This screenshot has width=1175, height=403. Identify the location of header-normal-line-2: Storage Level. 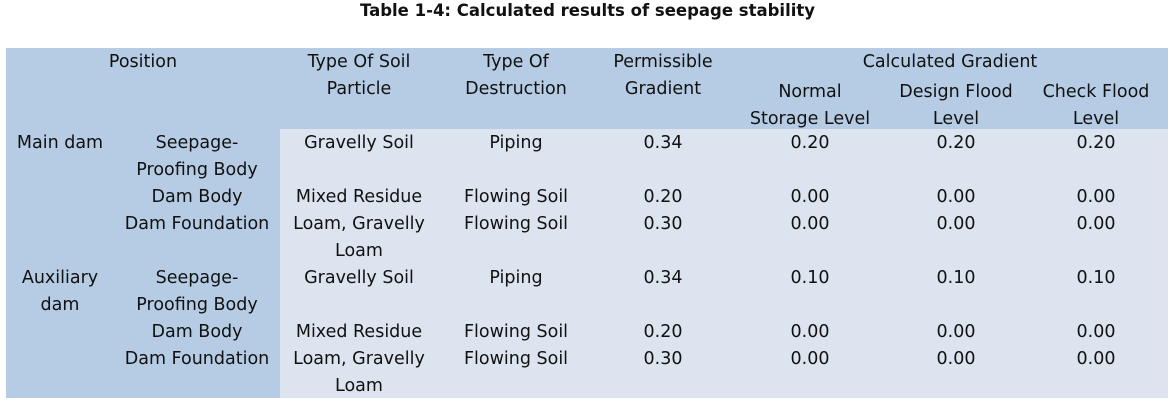
(810, 119).